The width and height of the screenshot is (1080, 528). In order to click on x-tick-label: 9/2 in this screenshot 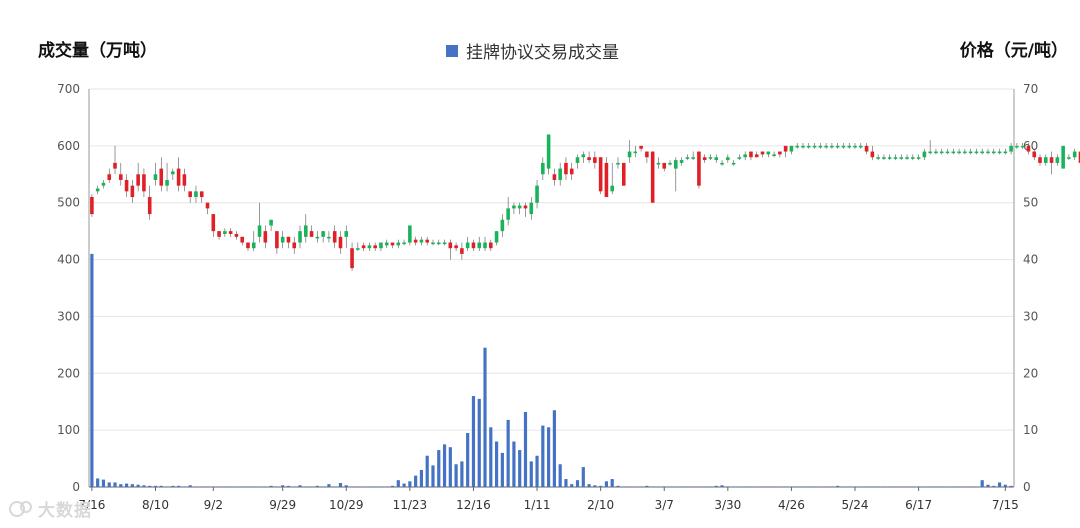, I will do `click(213, 505)`.